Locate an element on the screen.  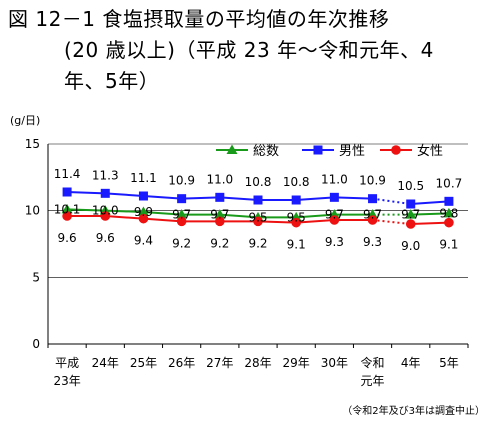
x-tick-label: 24年 is located at coordinates (105, 363).